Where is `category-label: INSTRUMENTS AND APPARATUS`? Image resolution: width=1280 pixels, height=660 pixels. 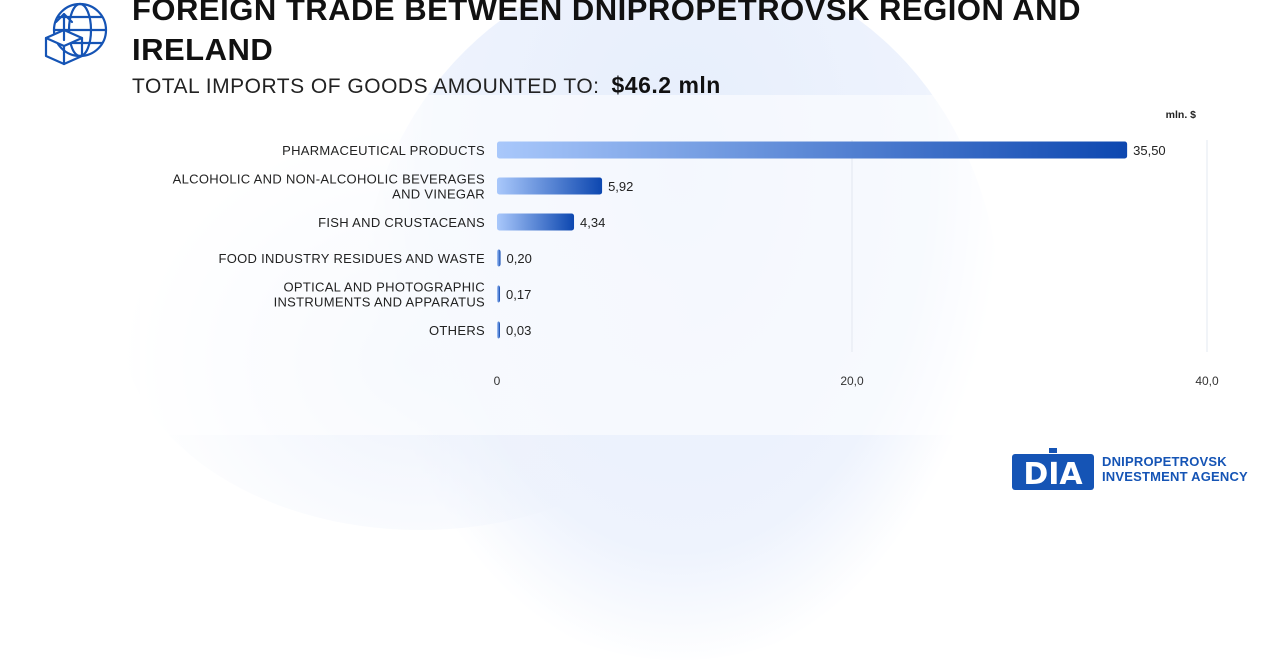 category-label: INSTRUMENTS AND APPARATUS is located at coordinates (379, 302).